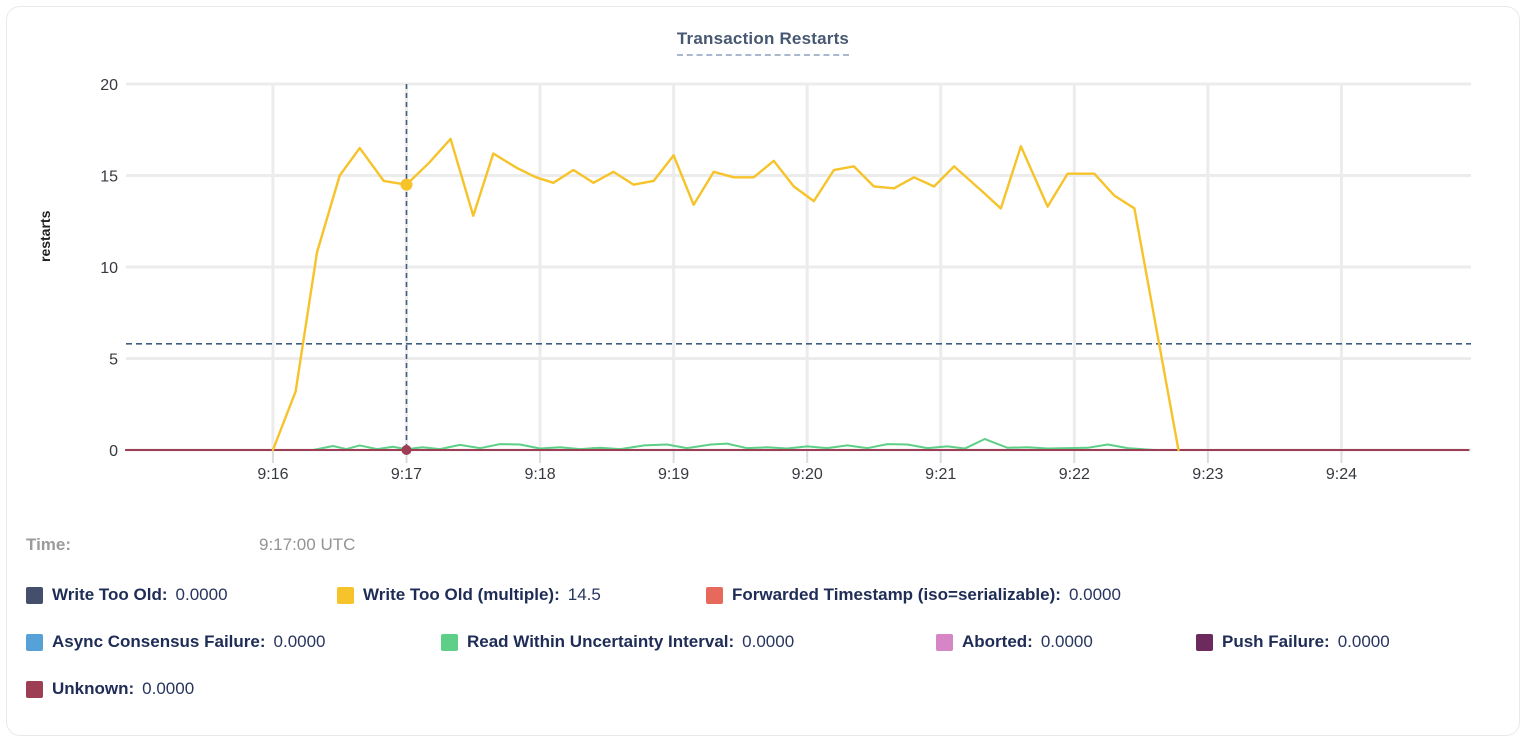 The image size is (1528, 744). What do you see at coordinates (406, 474) in the screenshot?
I see `x-tick-label: 9:17` at bounding box center [406, 474].